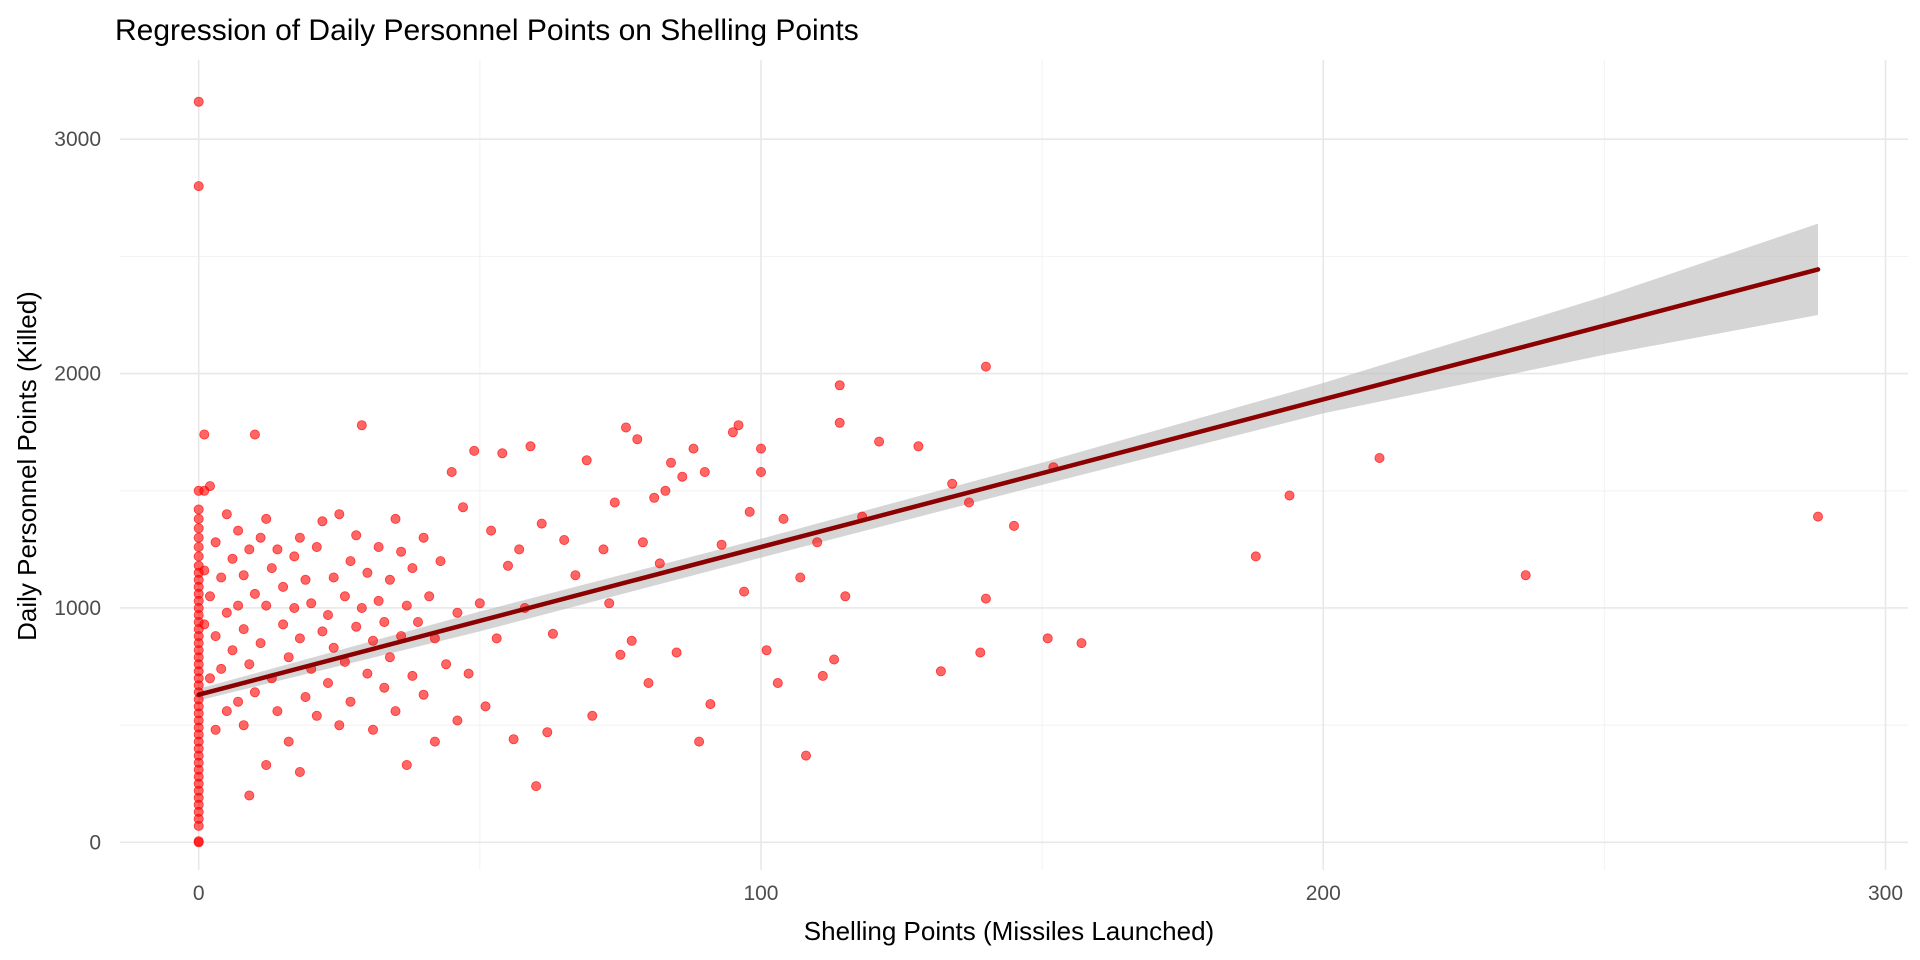 This screenshot has height=960, width=1920. I want to click on x-axis-title: Shelling Points (Missiles Launched), so click(1009, 931).